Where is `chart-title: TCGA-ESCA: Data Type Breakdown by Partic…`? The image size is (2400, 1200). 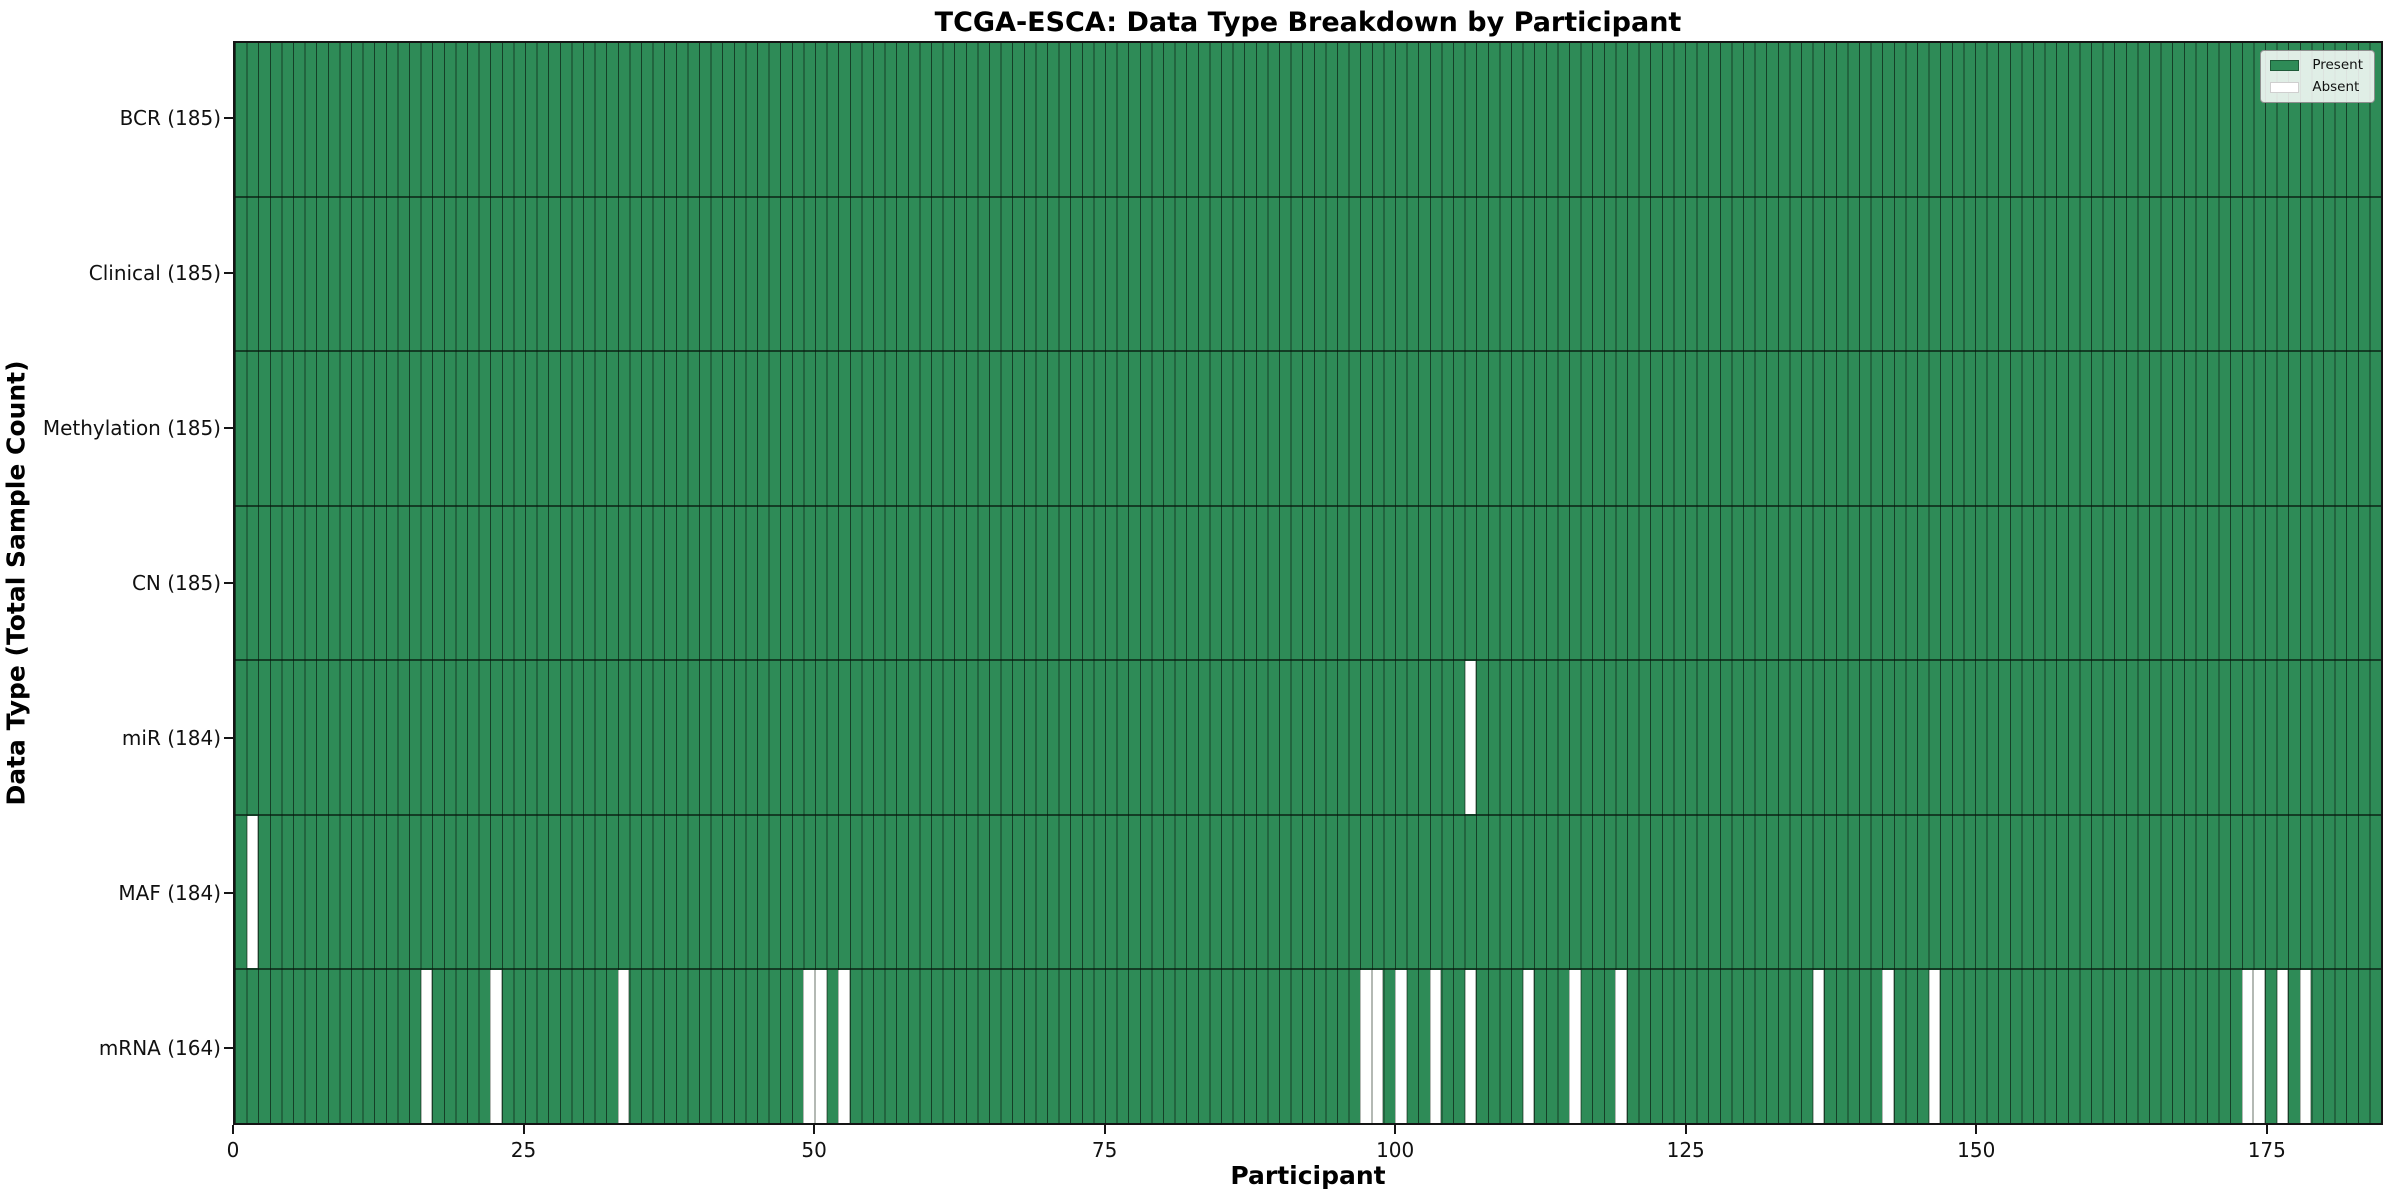 chart-title: TCGA-ESCA: Data Type Breakdown by Partic… is located at coordinates (1308, 22).